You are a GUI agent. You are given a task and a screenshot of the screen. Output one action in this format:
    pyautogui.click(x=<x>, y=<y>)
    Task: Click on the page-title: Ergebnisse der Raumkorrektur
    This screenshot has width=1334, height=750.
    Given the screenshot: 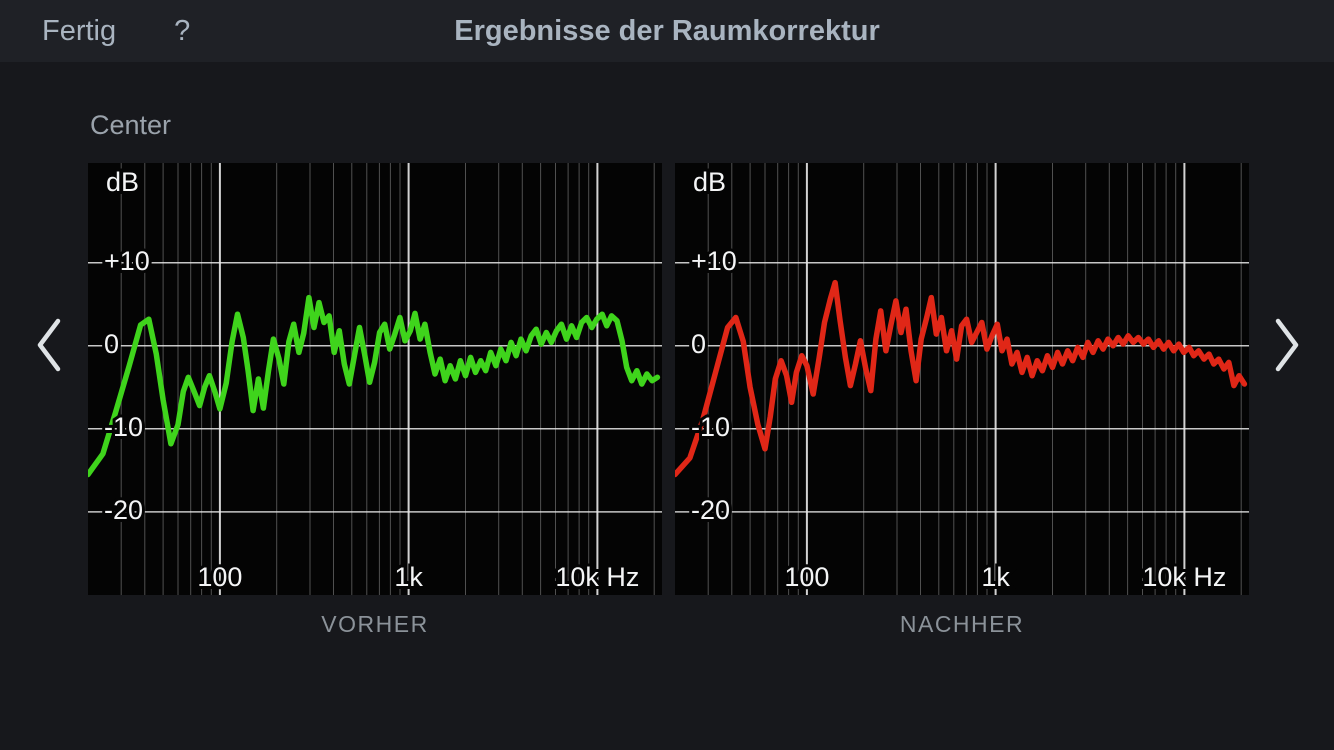 What is the action you would take?
    pyautogui.click(x=667, y=30)
    